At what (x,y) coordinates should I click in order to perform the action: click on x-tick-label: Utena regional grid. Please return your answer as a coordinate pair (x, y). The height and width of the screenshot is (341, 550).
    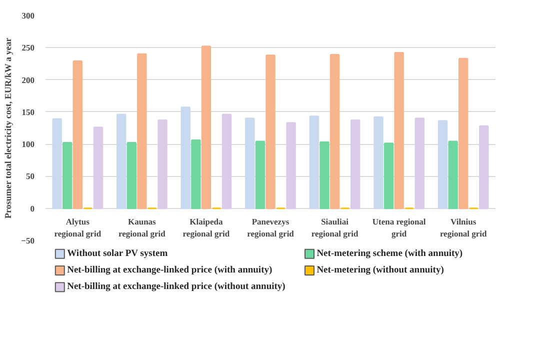
    Looking at the image, I should click on (399, 227).